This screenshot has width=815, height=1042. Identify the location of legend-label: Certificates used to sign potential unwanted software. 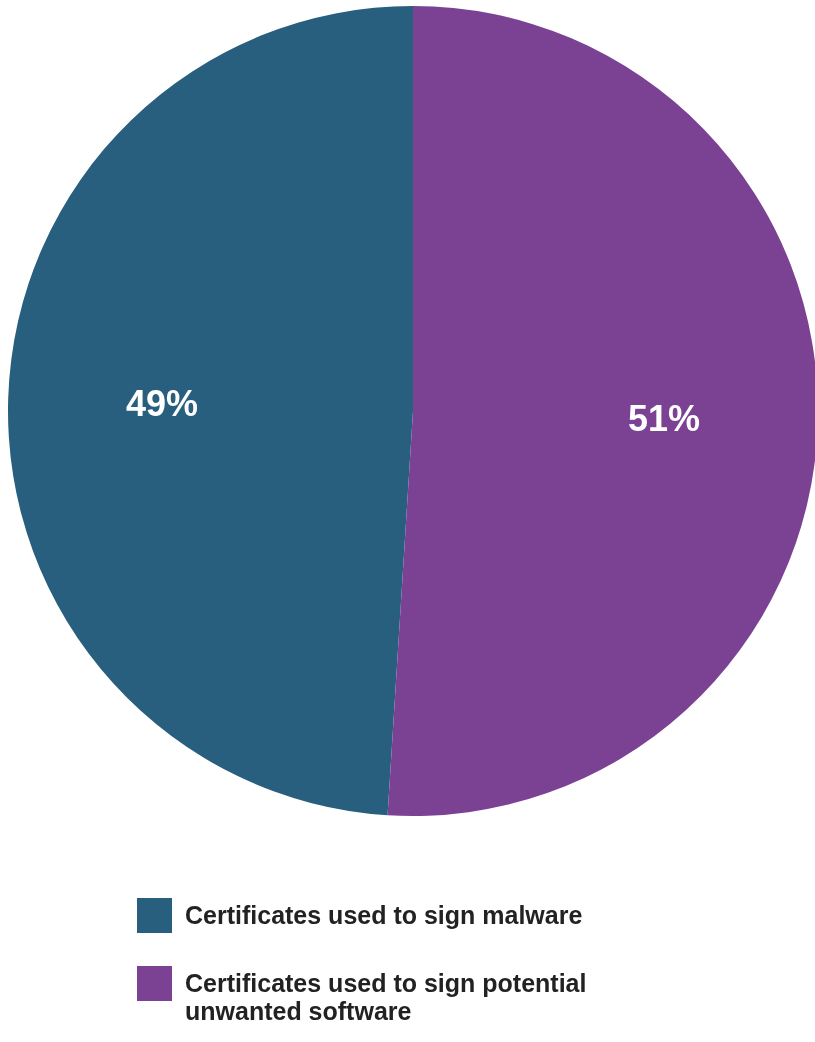
(386, 997).